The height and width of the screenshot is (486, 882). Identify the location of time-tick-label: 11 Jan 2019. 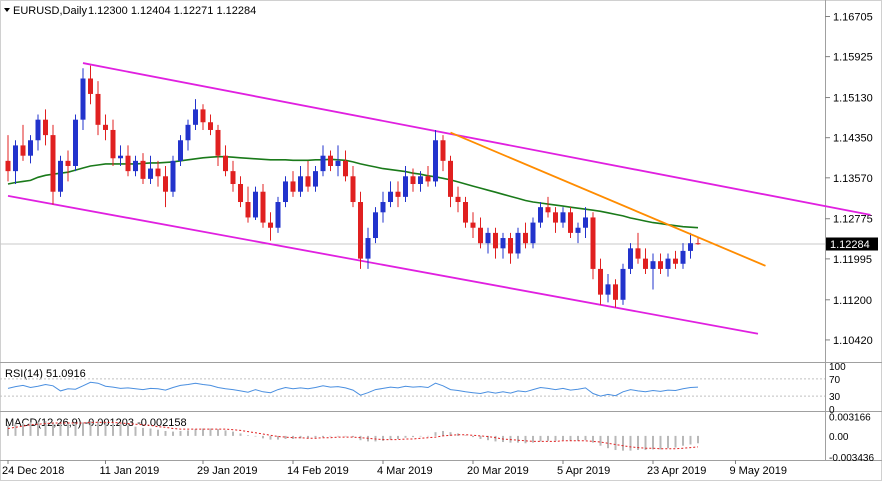
(130, 471).